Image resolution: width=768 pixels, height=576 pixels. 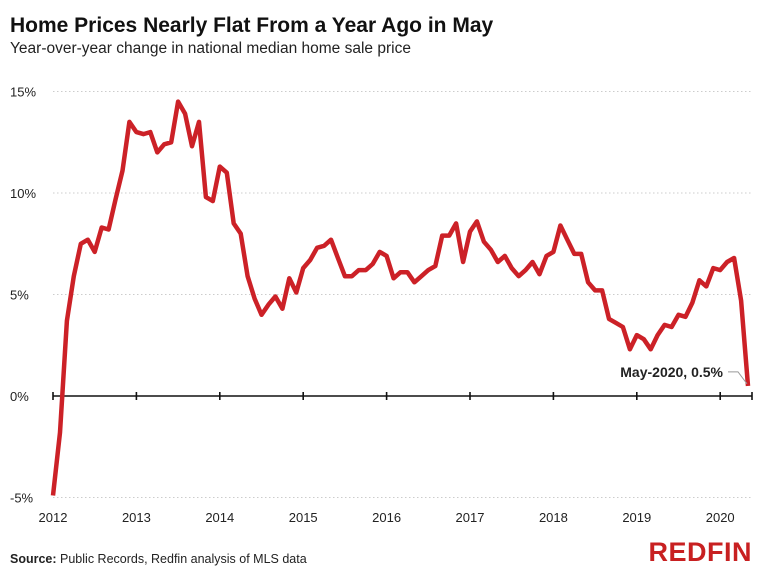 What do you see at coordinates (386, 517) in the screenshot?
I see `x-tick-label: 2016` at bounding box center [386, 517].